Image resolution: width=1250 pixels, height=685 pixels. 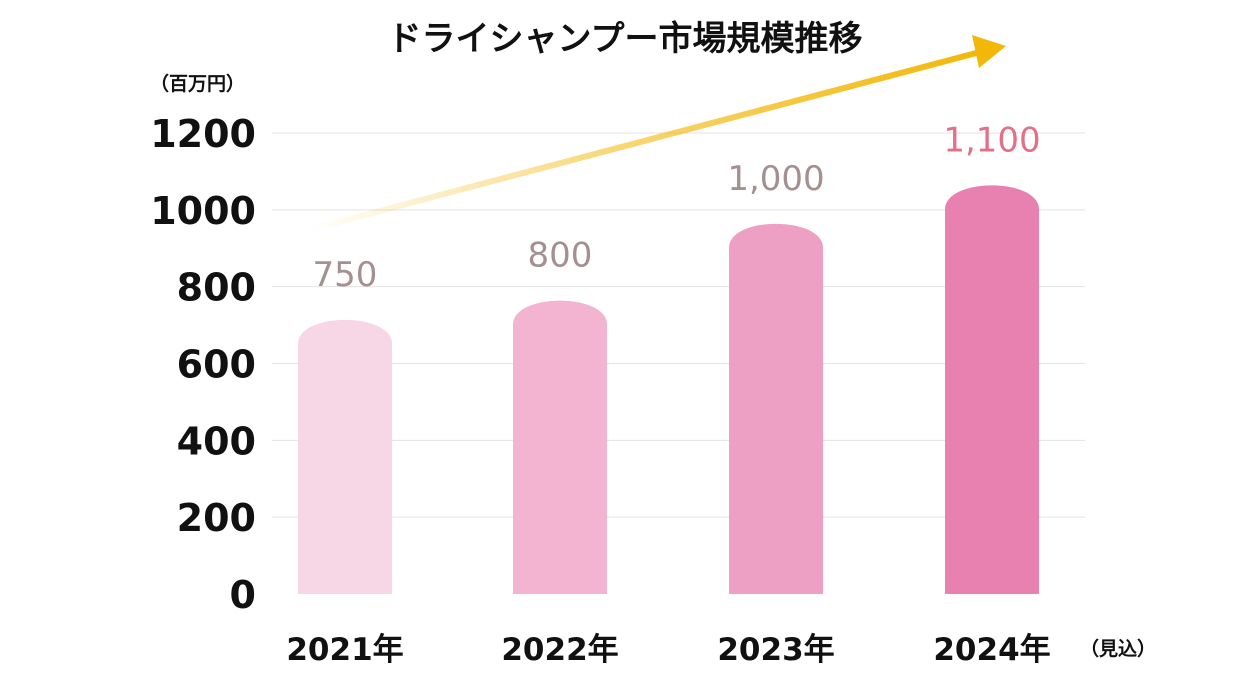 I want to click on data-labels: 750 800 1,000 1,100, so click(x=677, y=207).